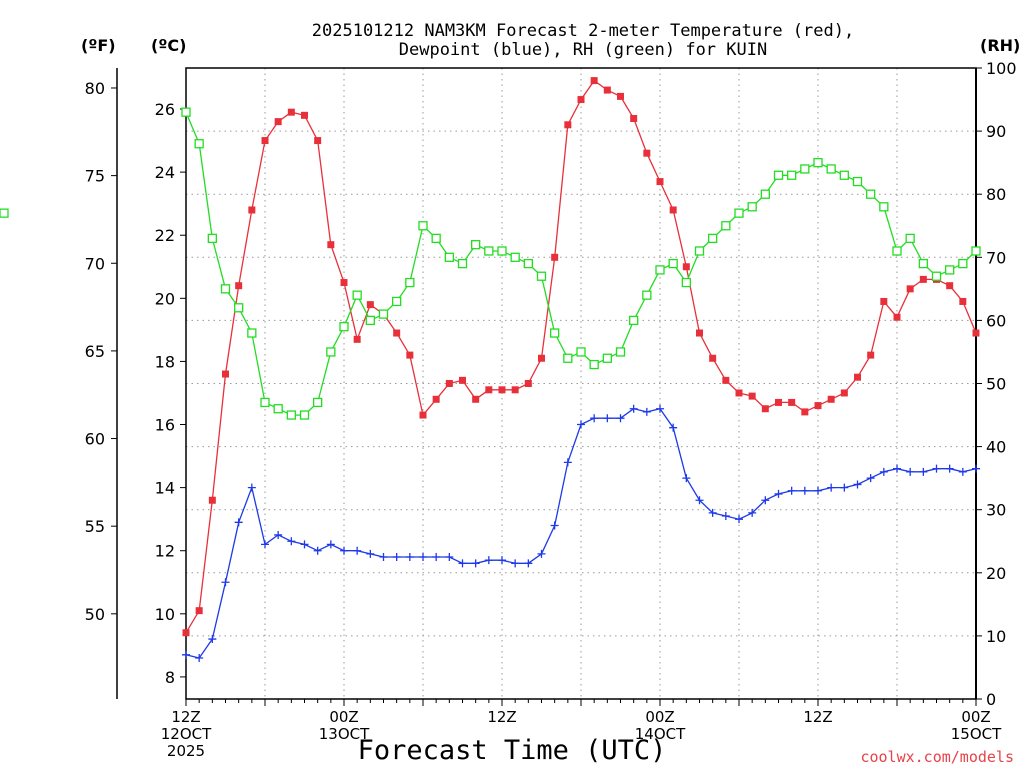 The width and height of the screenshot is (1024, 768). I want to click on rh-axis: 0 10 20 30 40 50 60 70 80 90 100, so click(996, 384).